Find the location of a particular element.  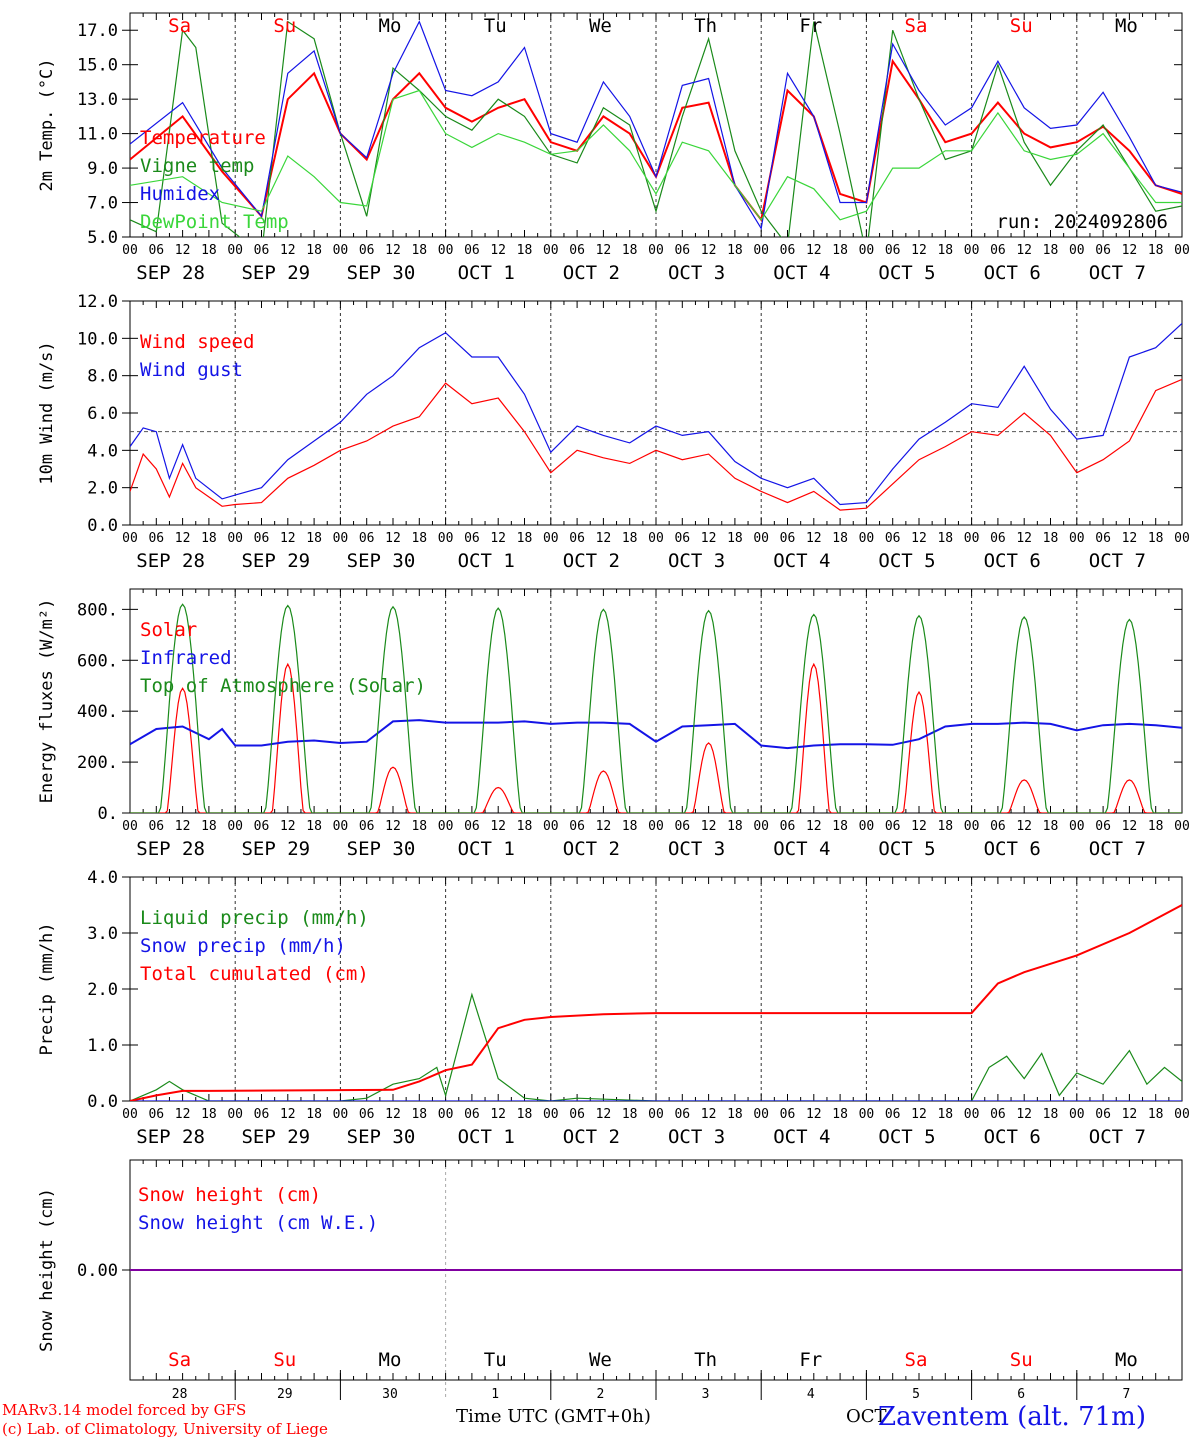

day-number: 2 is located at coordinates (600, 1394).